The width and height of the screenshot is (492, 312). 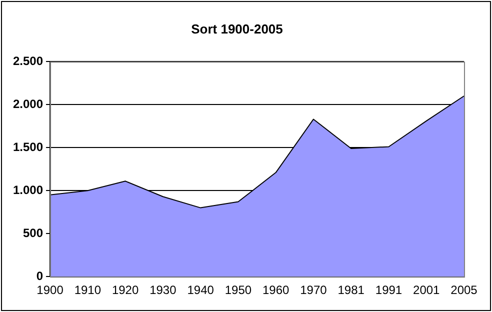 I want to click on y-tick-label: 2.500, so click(x=28, y=61).